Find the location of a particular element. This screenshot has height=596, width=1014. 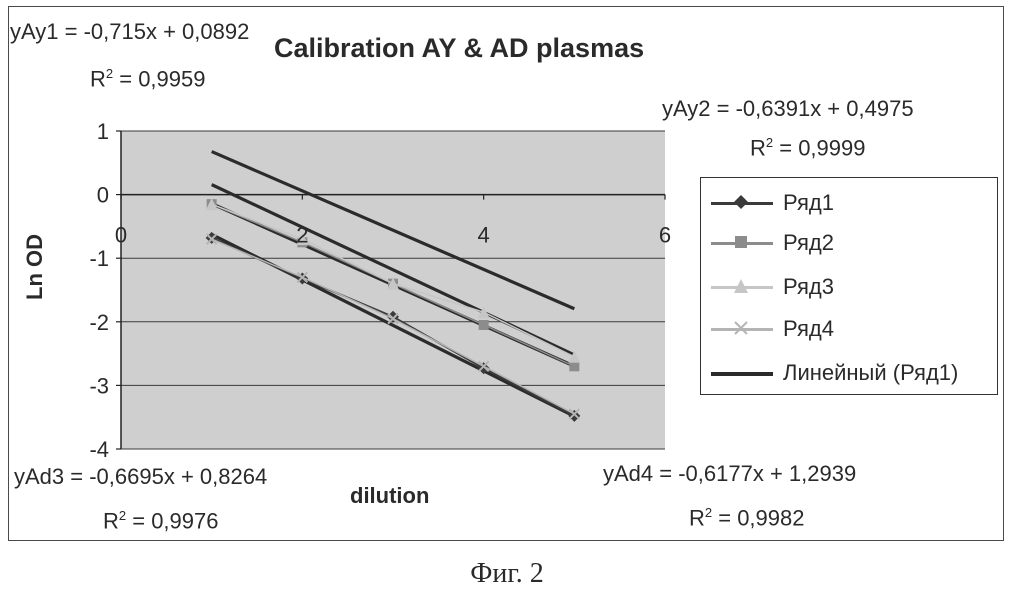

equation-ad4-text: yAd4 = -0,6177x + 1,2939 is located at coordinates (729, 473).